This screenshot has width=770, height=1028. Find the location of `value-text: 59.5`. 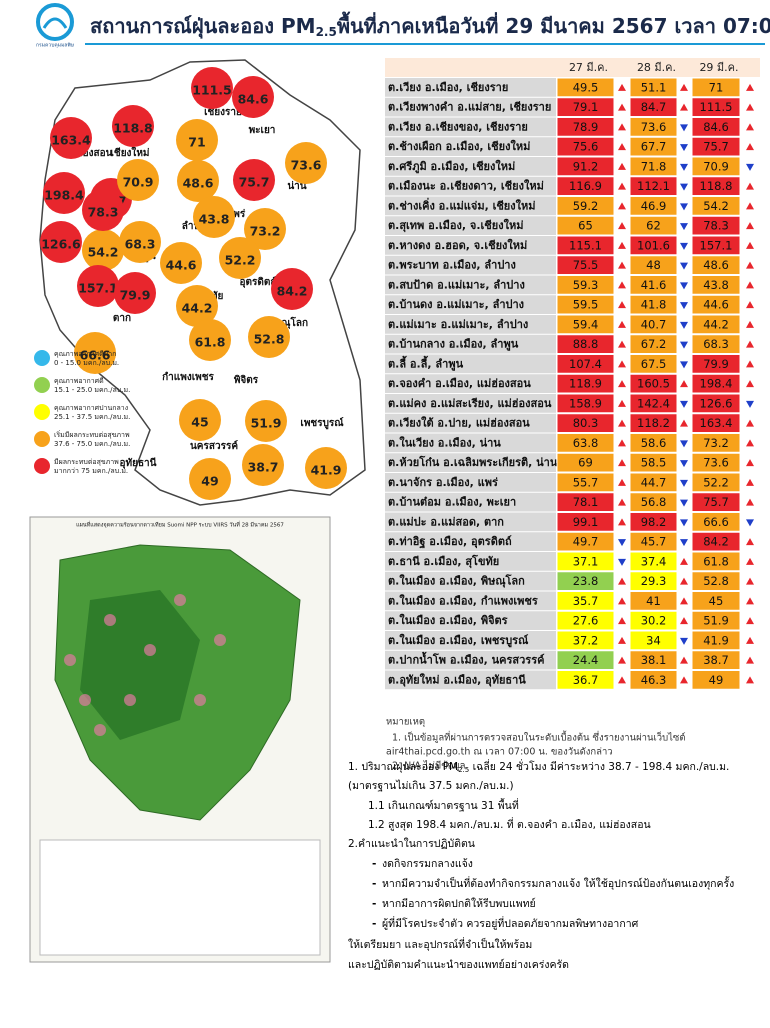

value-text: 59.5 is located at coordinates (586, 305).